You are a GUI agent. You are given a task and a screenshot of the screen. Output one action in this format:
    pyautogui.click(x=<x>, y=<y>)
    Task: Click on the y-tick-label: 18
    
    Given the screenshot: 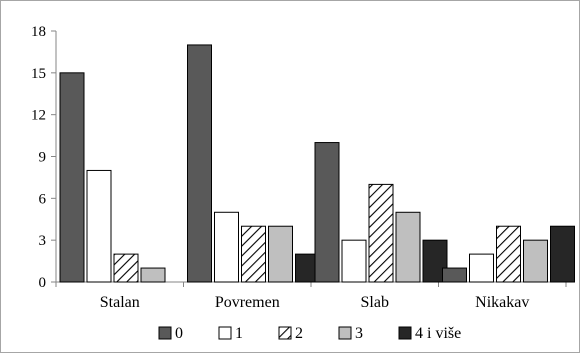 What is the action you would take?
    pyautogui.click(x=38, y=32)
    